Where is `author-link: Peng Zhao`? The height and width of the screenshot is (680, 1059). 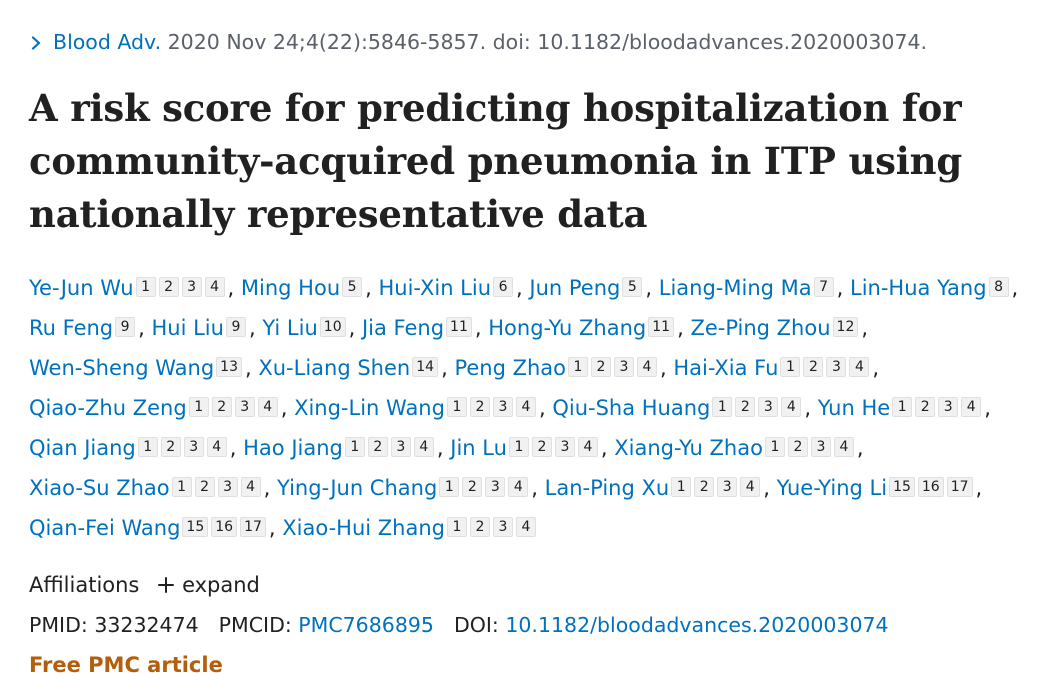
author-link: Peng Zhao is located at coordinates (510, 368).